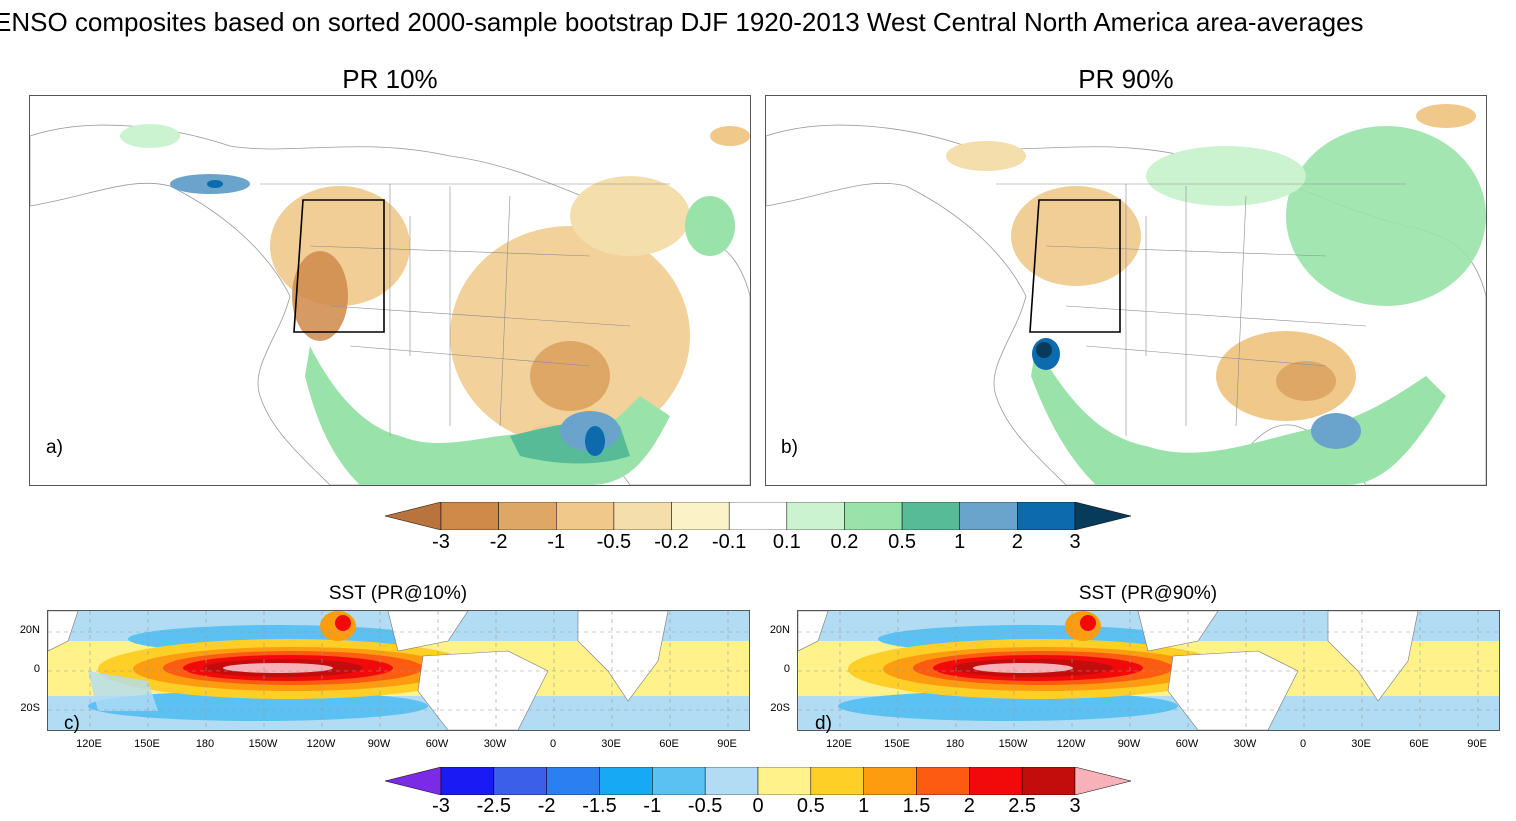 The height and width of the screenshot is (821, 1516). What do you see at coordinates (54, 447) in the screenshot?
I see `panel-a-tag: a)` at bounding box center [54, 447].